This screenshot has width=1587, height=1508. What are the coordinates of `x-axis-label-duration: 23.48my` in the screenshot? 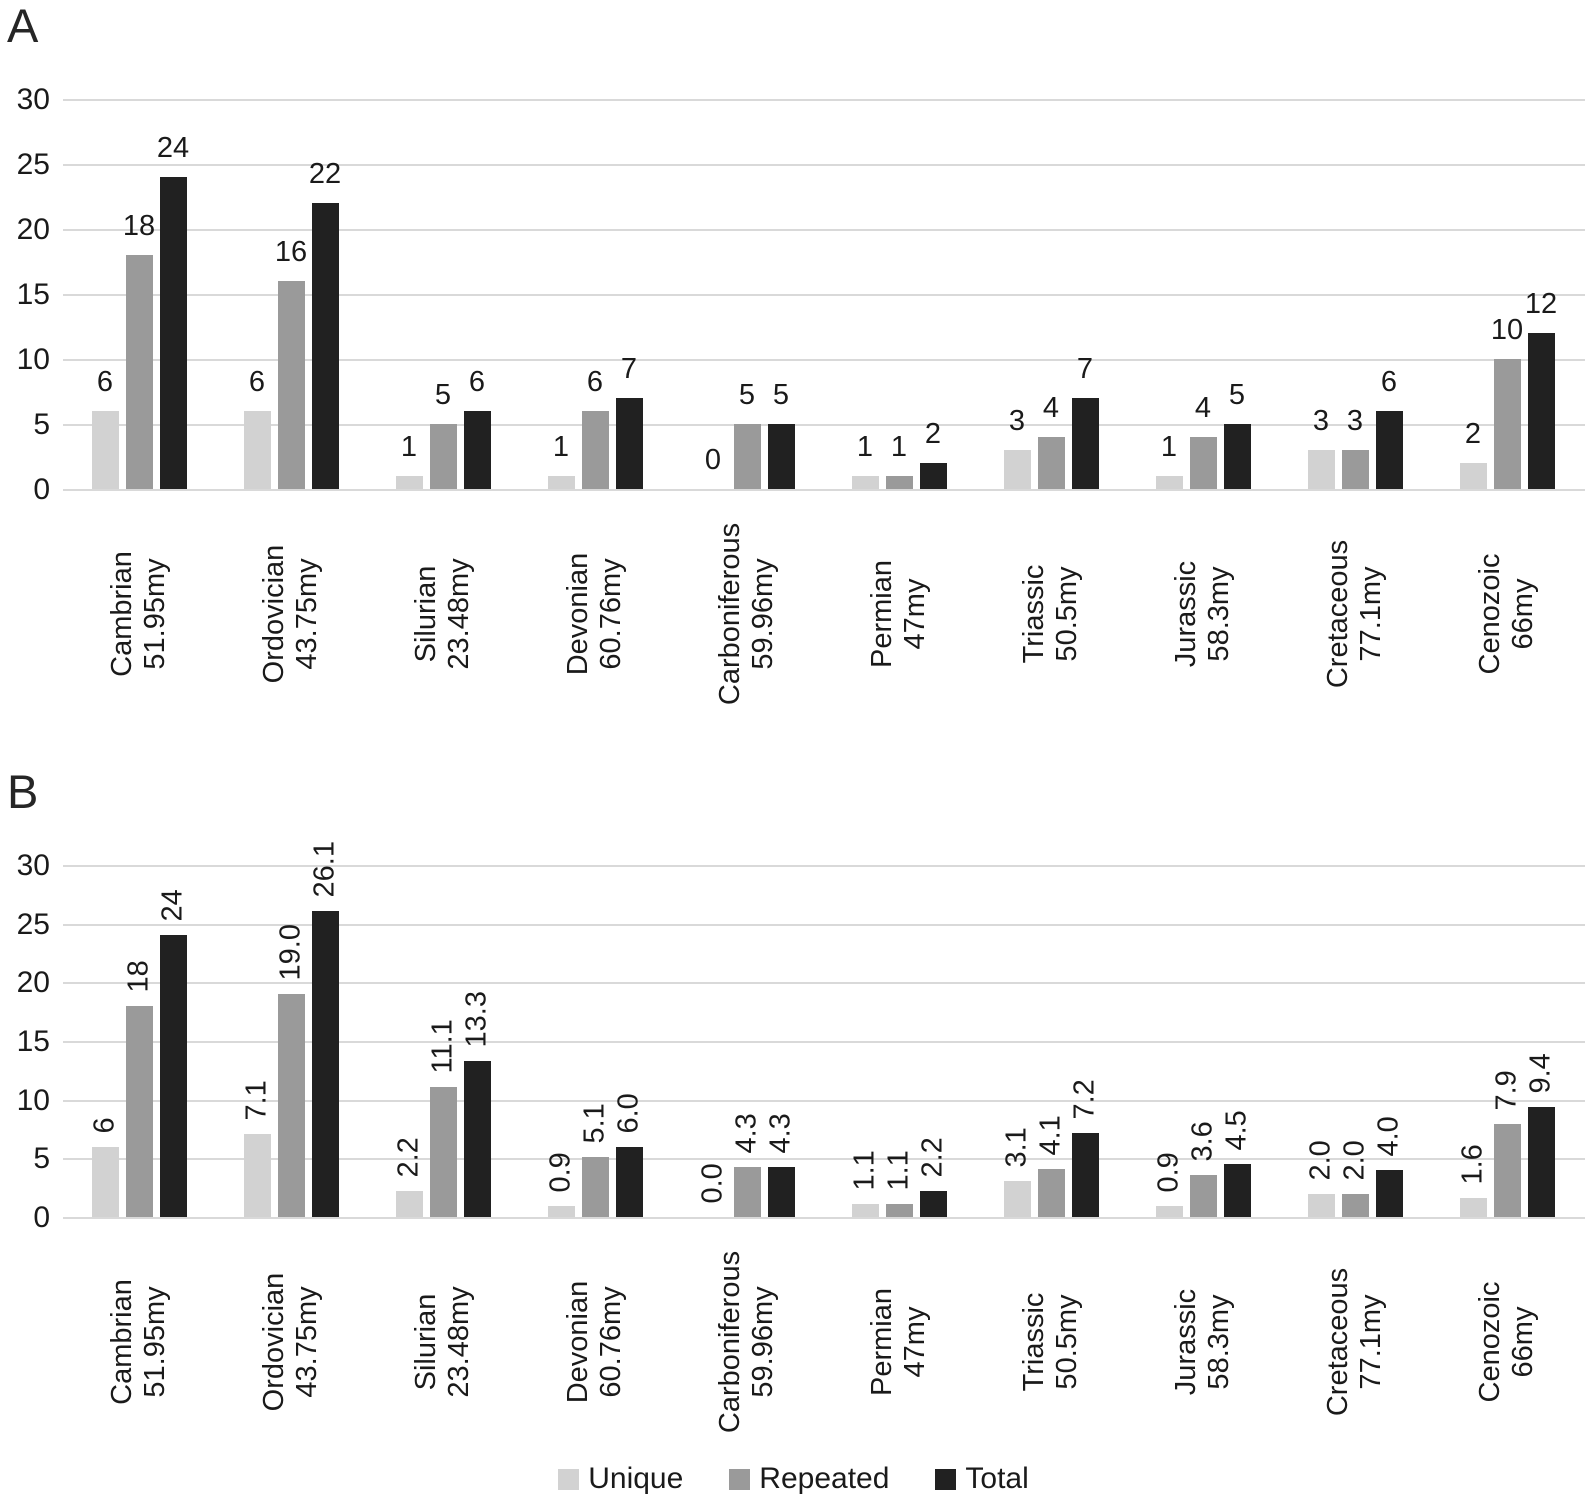 It's located at (459, 614).